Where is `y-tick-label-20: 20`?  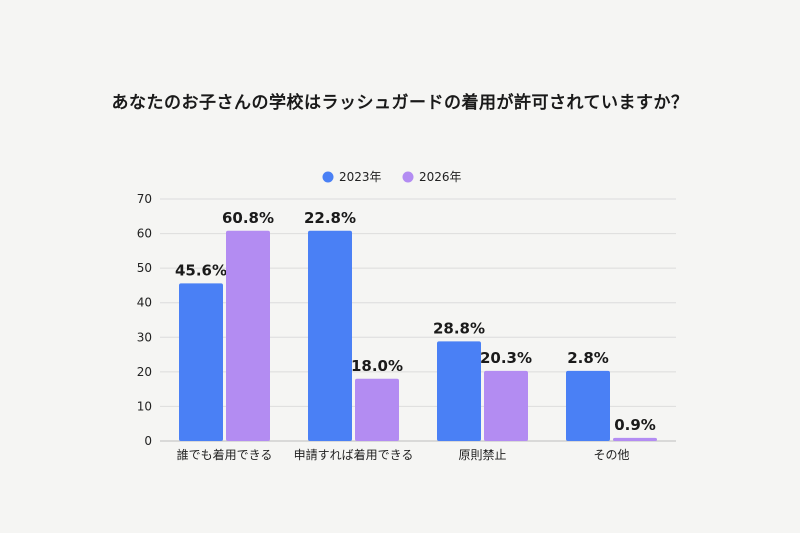
y-tick-label-20: 20 is located at coordinates (144, 372).